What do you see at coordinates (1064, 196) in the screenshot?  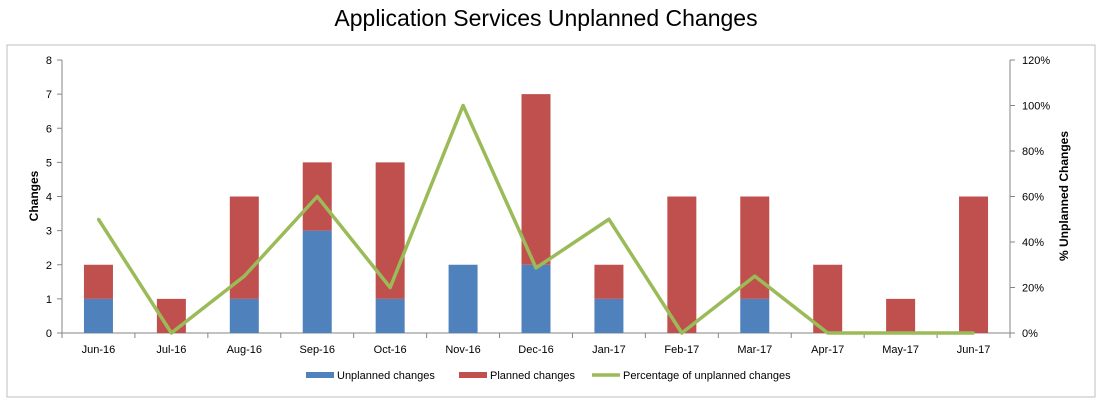 I see `y2-axis-title: % Unplanned Changes` at bounding box center [1064, 196].